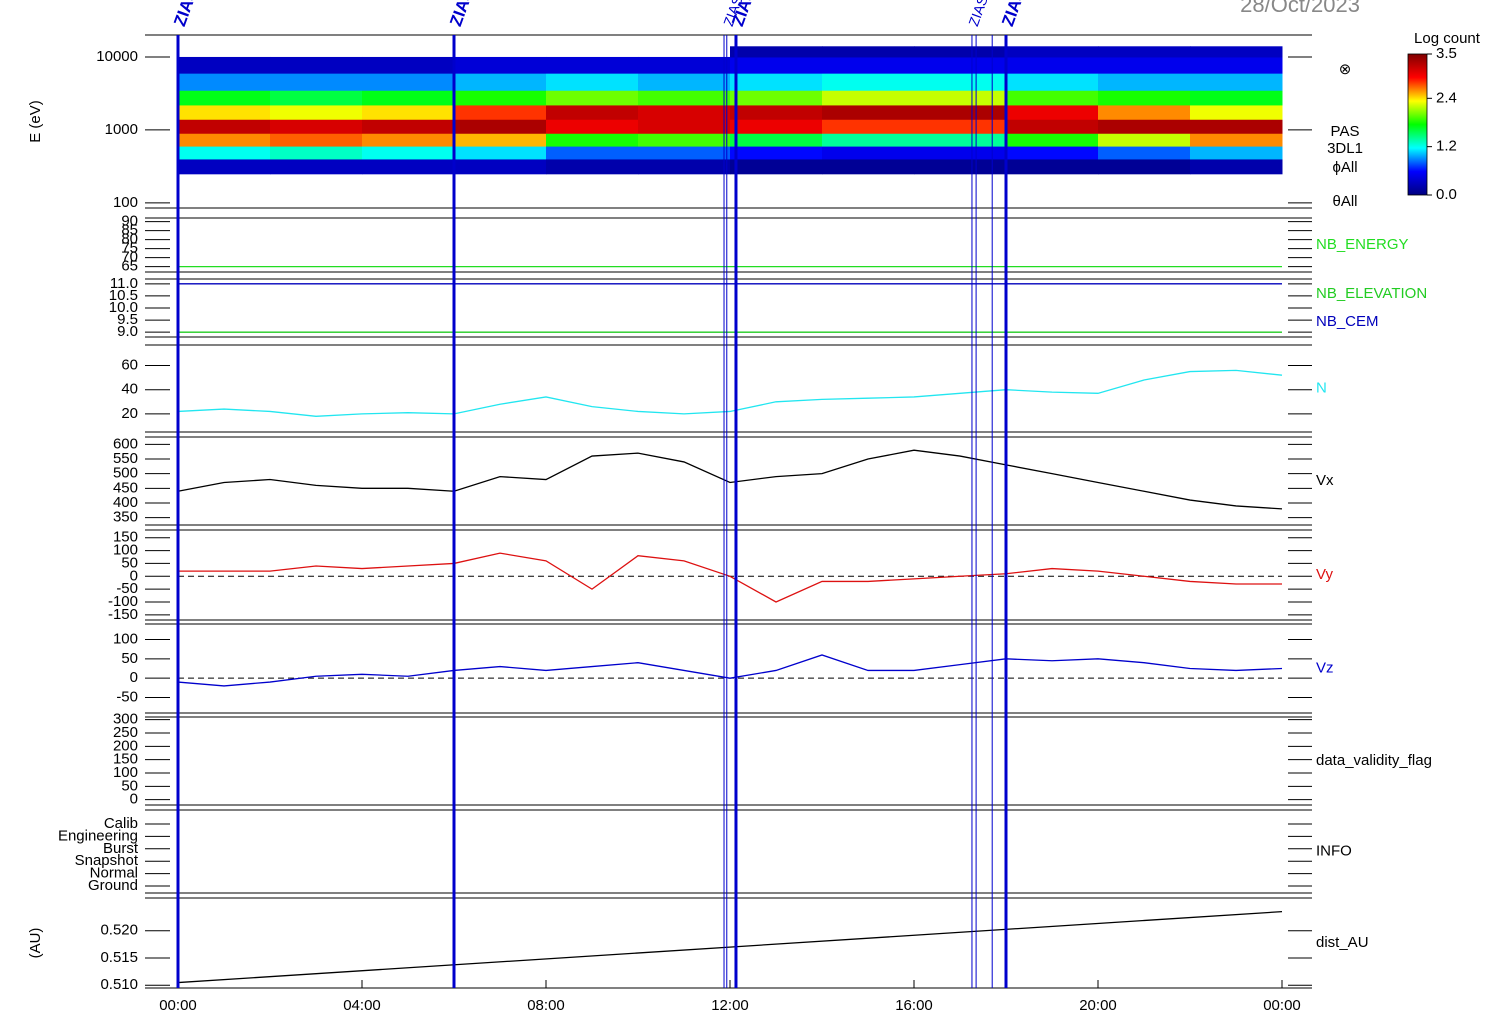 Image resolution: width=1512 pixels, height=1020 pixels. What do you see at coordinates (129, 365) in the screenshot?
I see `y-tick-label: 60` at bounding box center [129, 365].